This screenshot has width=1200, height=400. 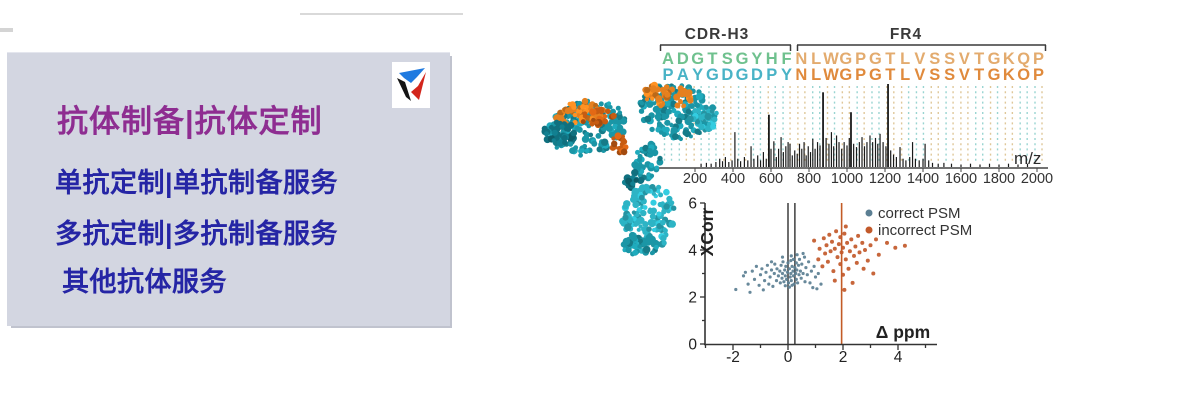 I want to click on structure-blob-teal, so click(x=640, y=244).